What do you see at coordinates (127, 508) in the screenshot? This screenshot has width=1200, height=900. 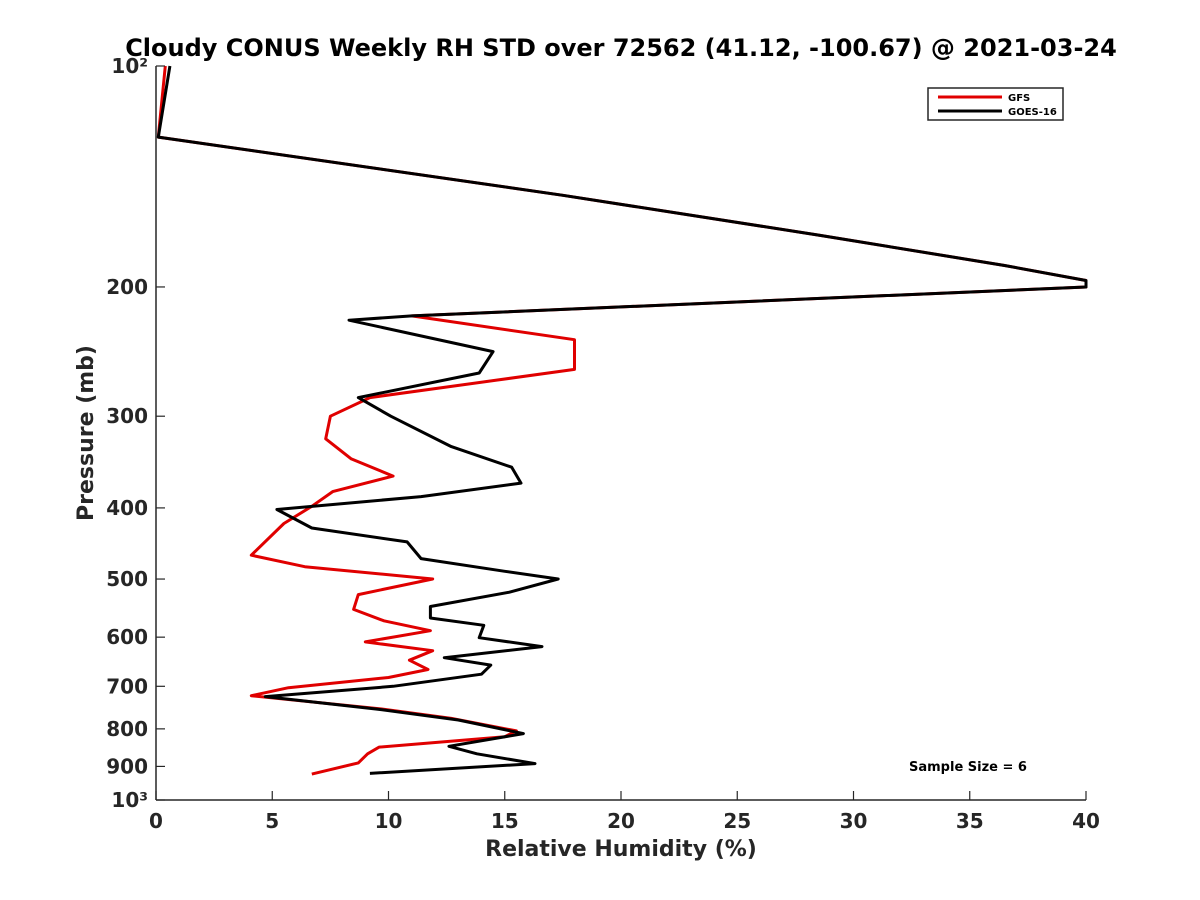 I see `y-tick-label: 400` at bounding box center [127, 508].